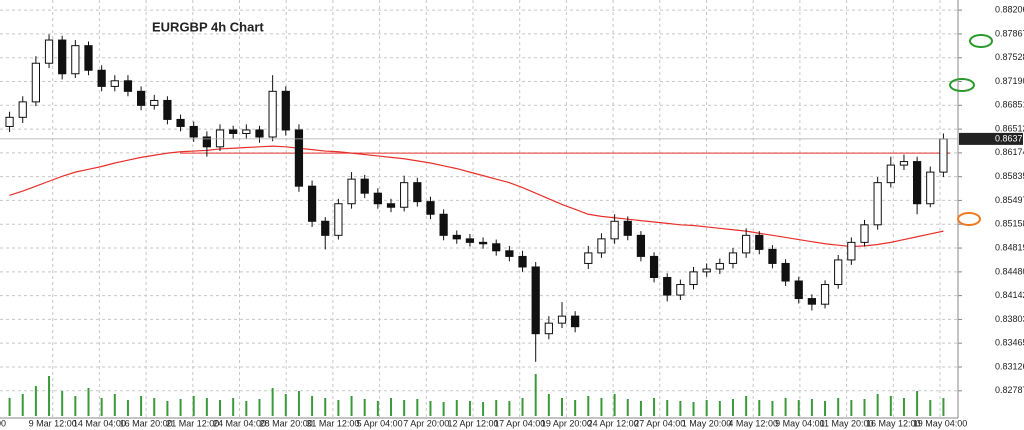  I want to click on x-tick-label: 0:00, so click(3, 423).